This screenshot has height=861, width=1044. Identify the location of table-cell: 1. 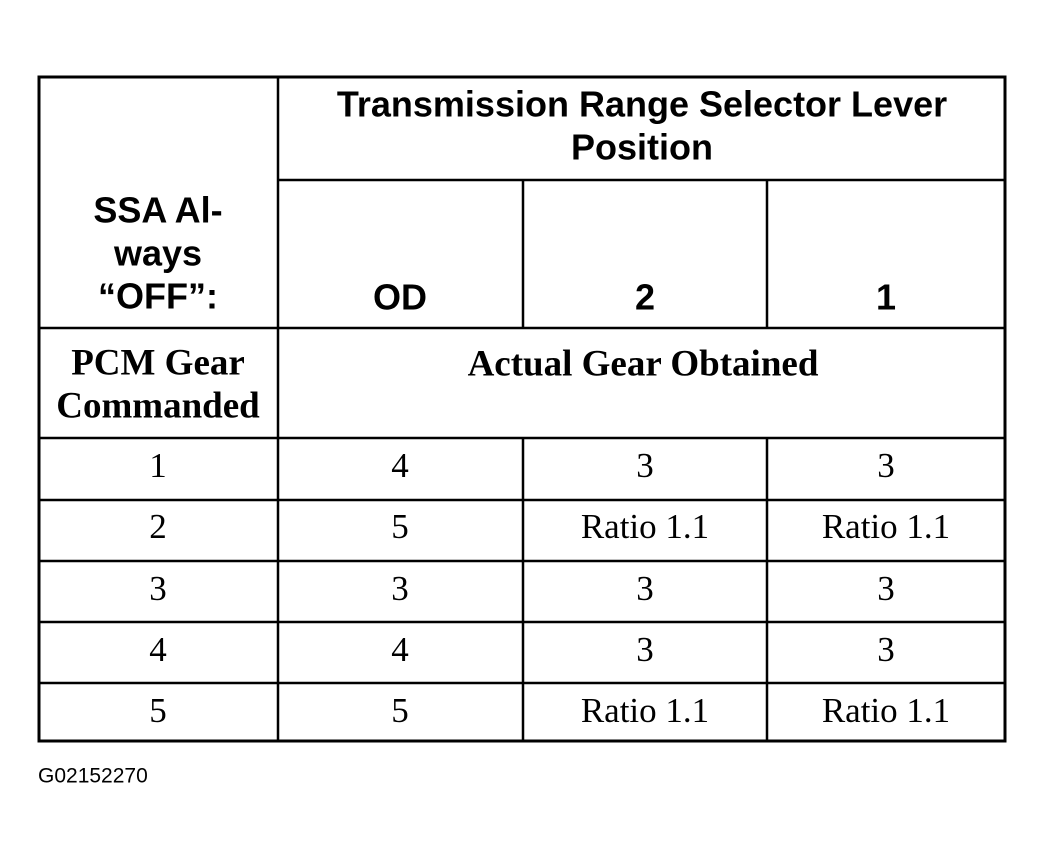
(158, 465).